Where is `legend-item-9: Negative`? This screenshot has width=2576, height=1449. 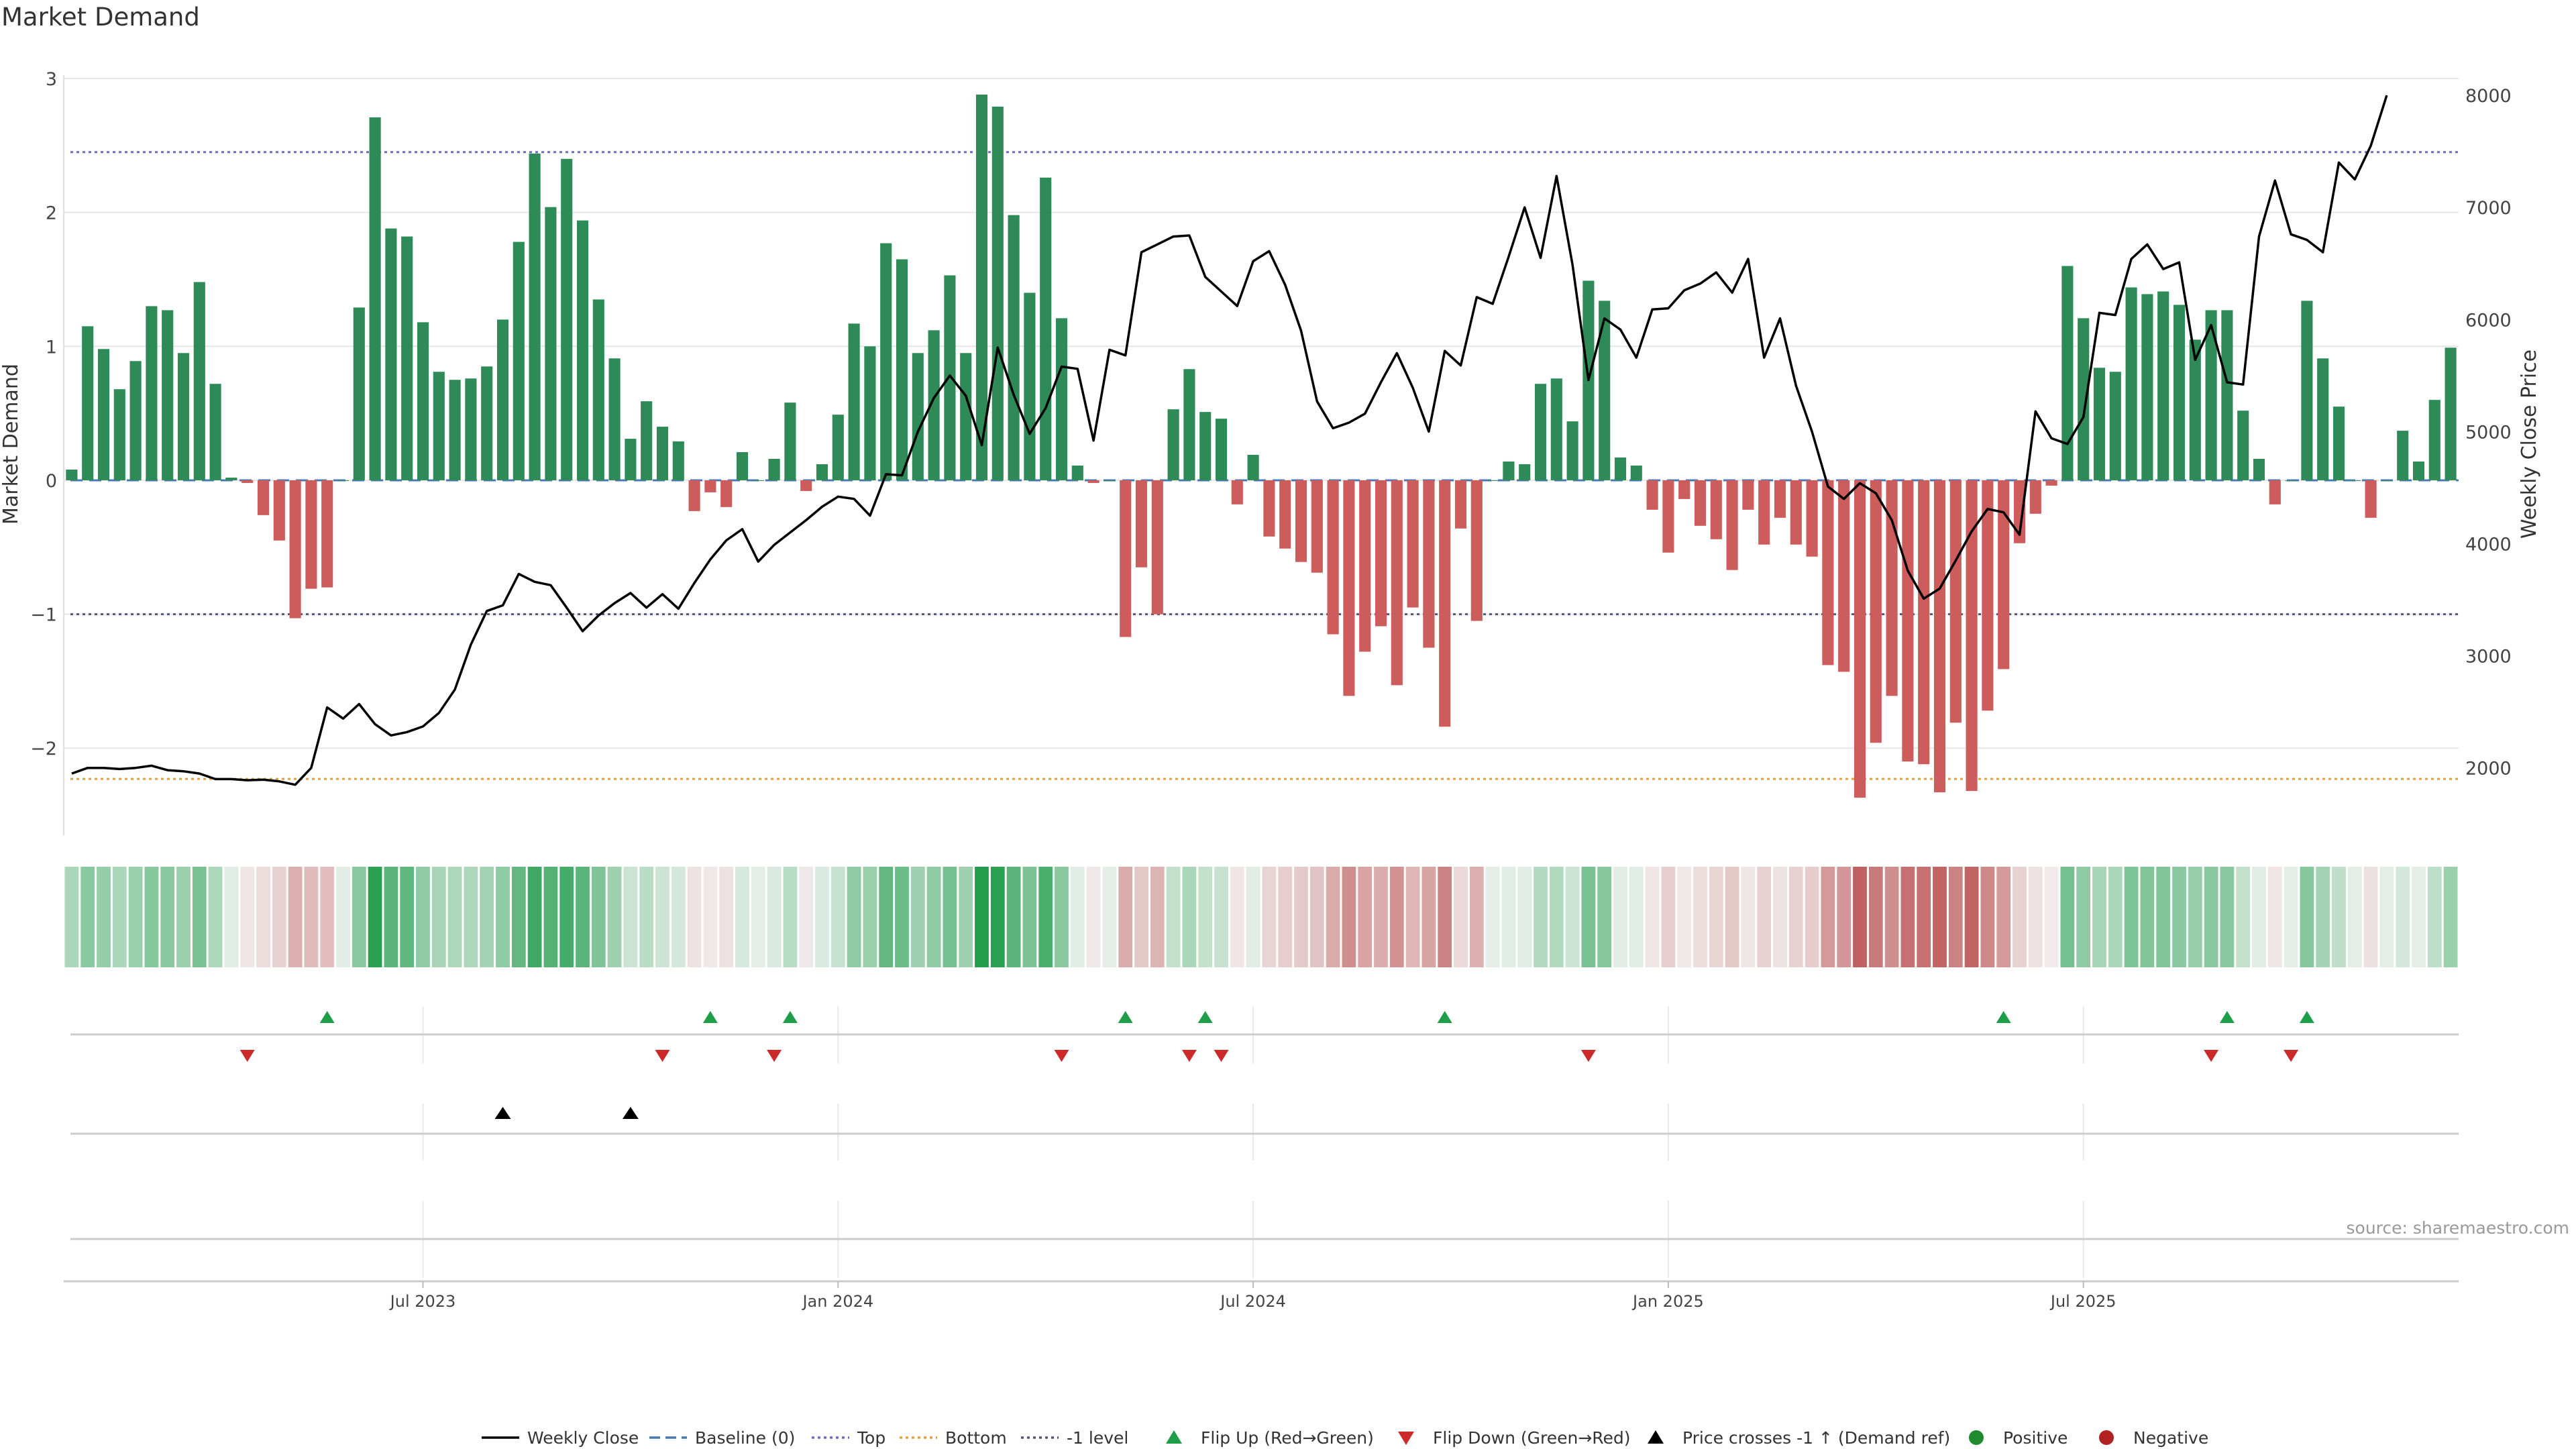
legend-item-9: Negative is located at coordinates (2153, 1438).